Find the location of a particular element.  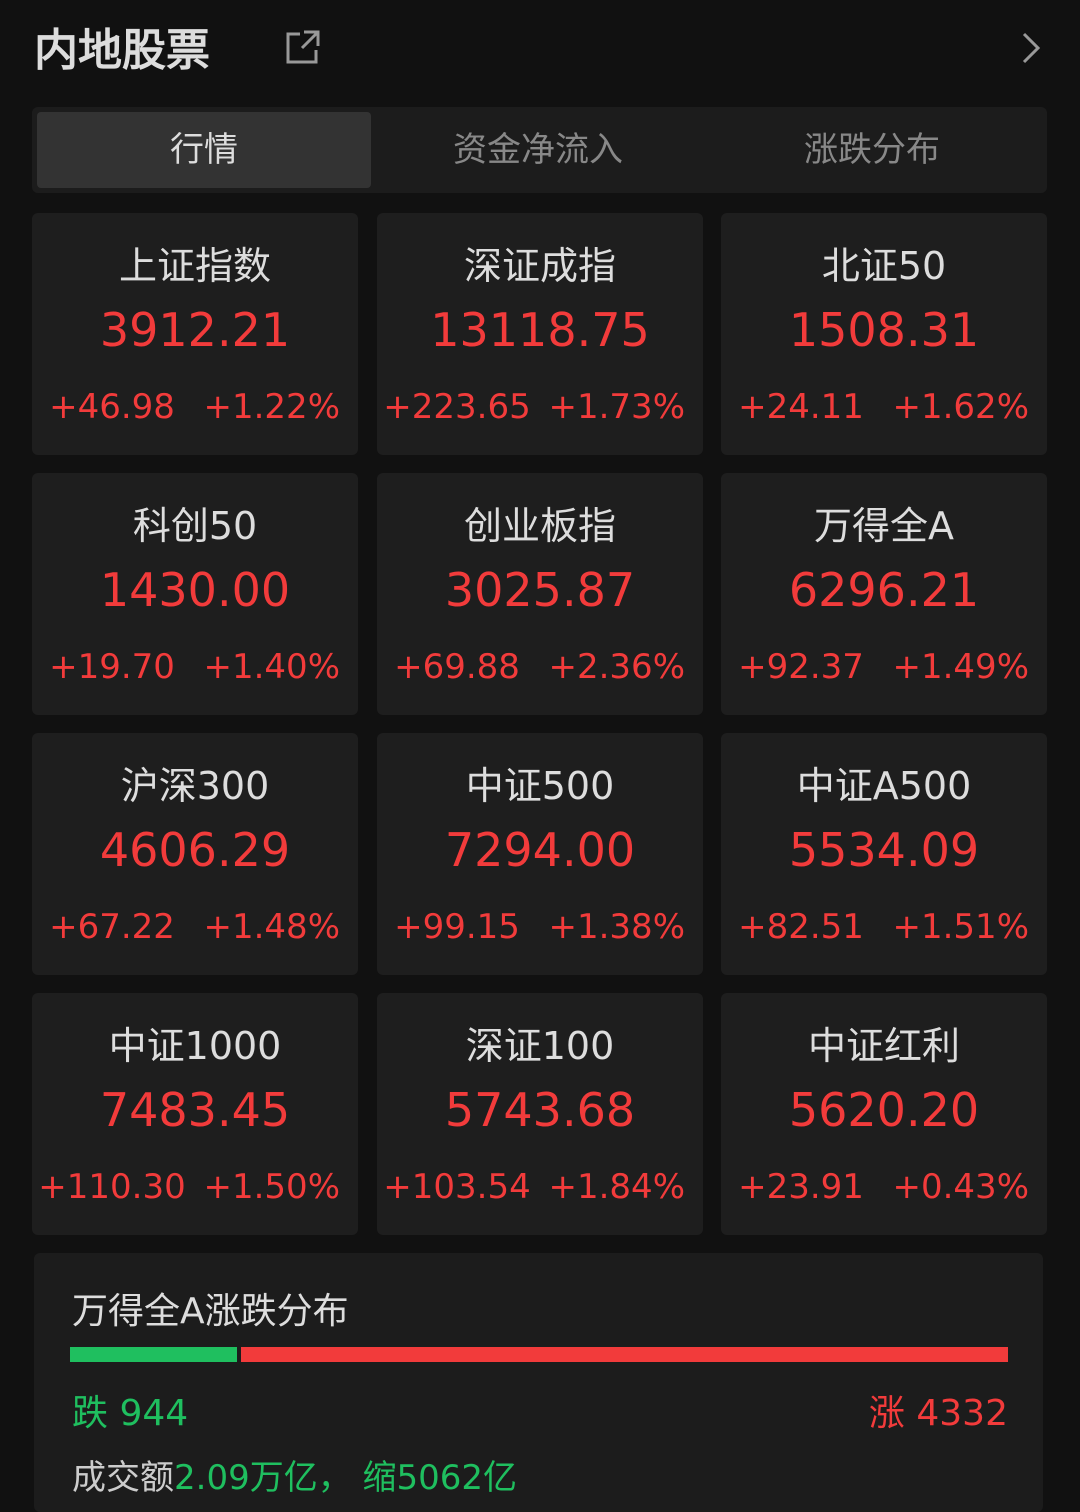

index-change: +69.88 is located at coordinates (457, 667).